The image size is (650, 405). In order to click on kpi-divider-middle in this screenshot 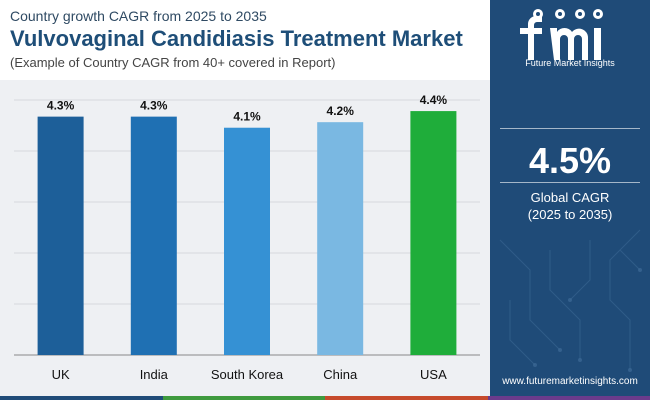, I will do `click(570, 182)`.